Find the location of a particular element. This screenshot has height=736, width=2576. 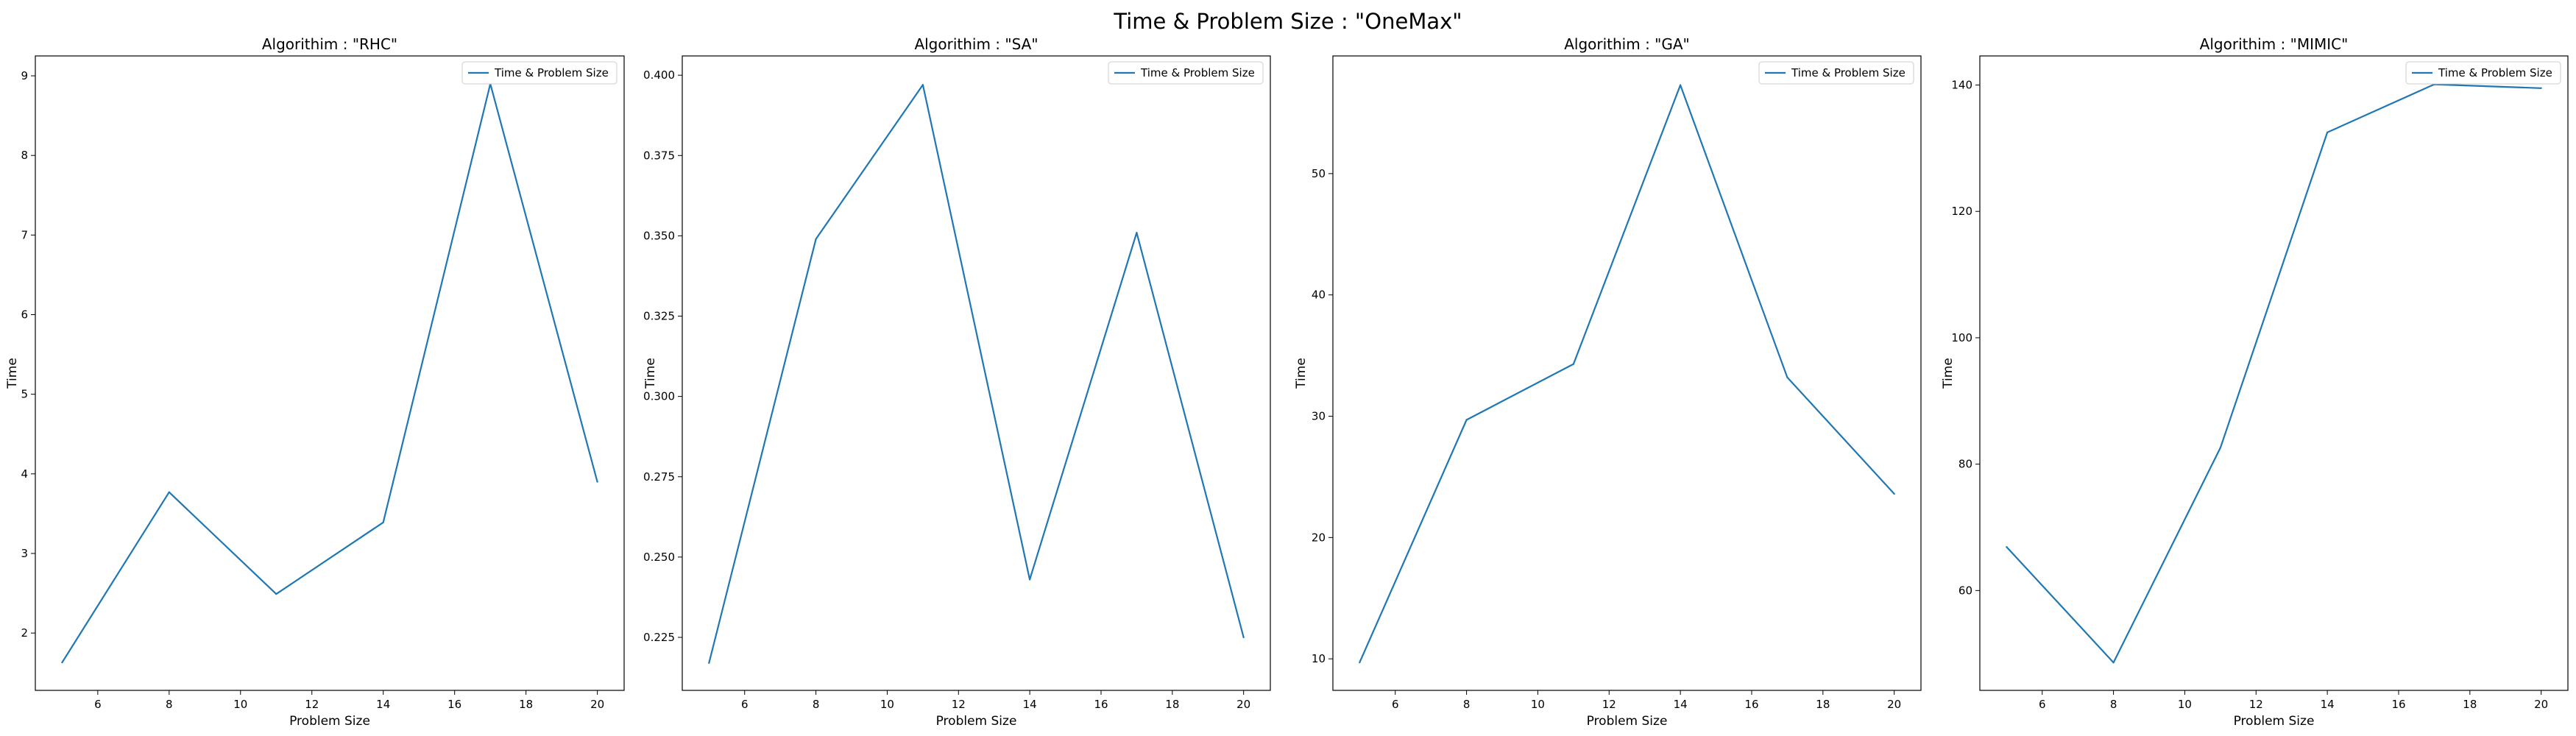

y-tick-label: 80 is located at coordinates (1965, 464).